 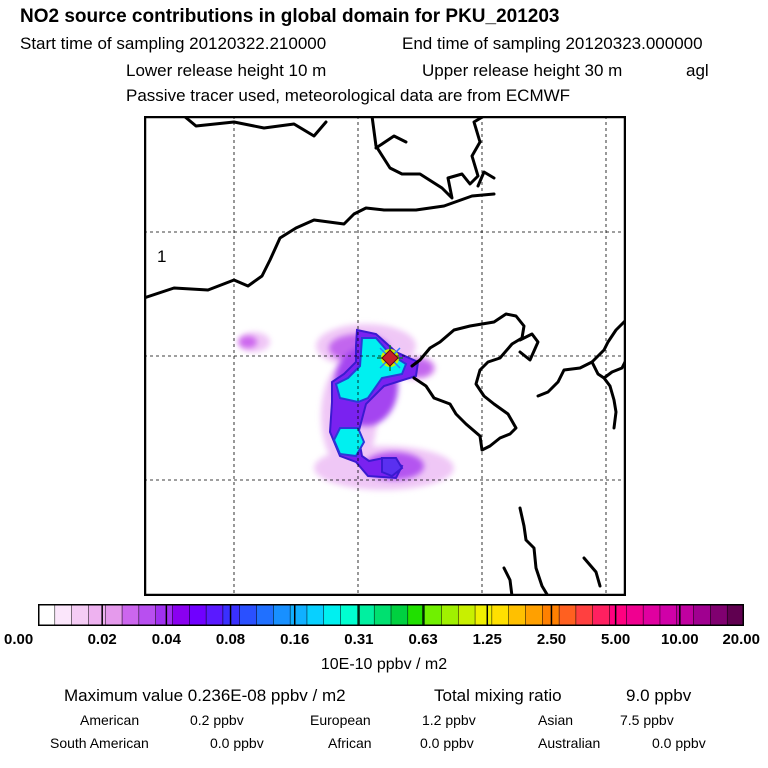 I want to click on lower-release-height: Lower release height 10 m, so click(x=226, y=70).